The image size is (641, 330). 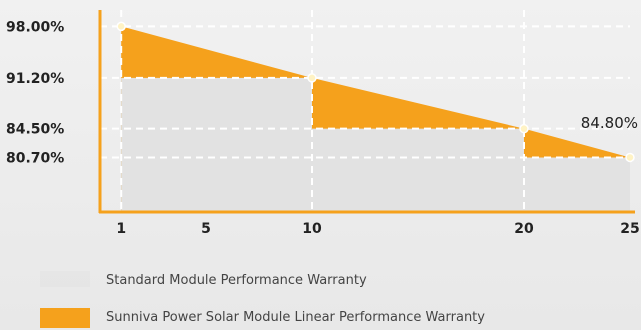 What do you see at coordinates (35, 130) in the screenshot?
I see `y-tick-label-2: 84.50%` at bounding box center [35, 130].